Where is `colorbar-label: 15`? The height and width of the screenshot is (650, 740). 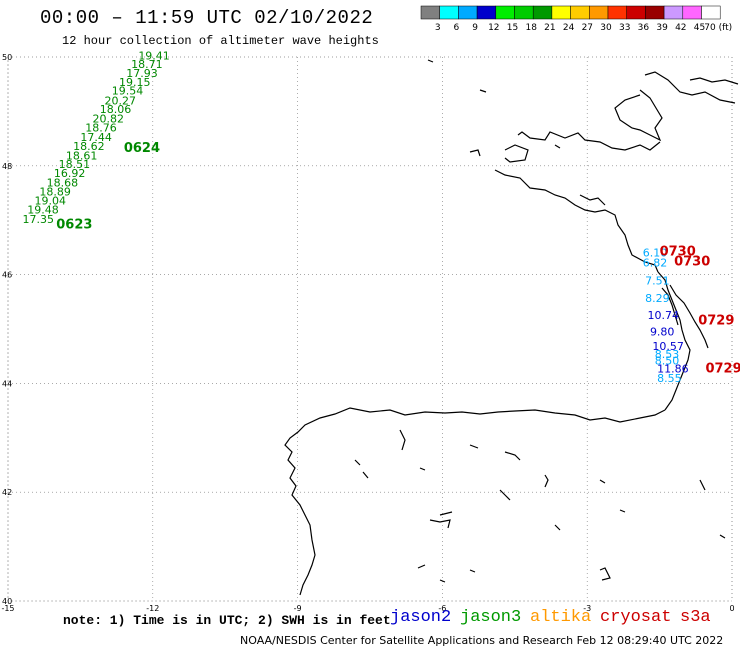
colorbar-label: 15 is located at coordinates (512, 28).